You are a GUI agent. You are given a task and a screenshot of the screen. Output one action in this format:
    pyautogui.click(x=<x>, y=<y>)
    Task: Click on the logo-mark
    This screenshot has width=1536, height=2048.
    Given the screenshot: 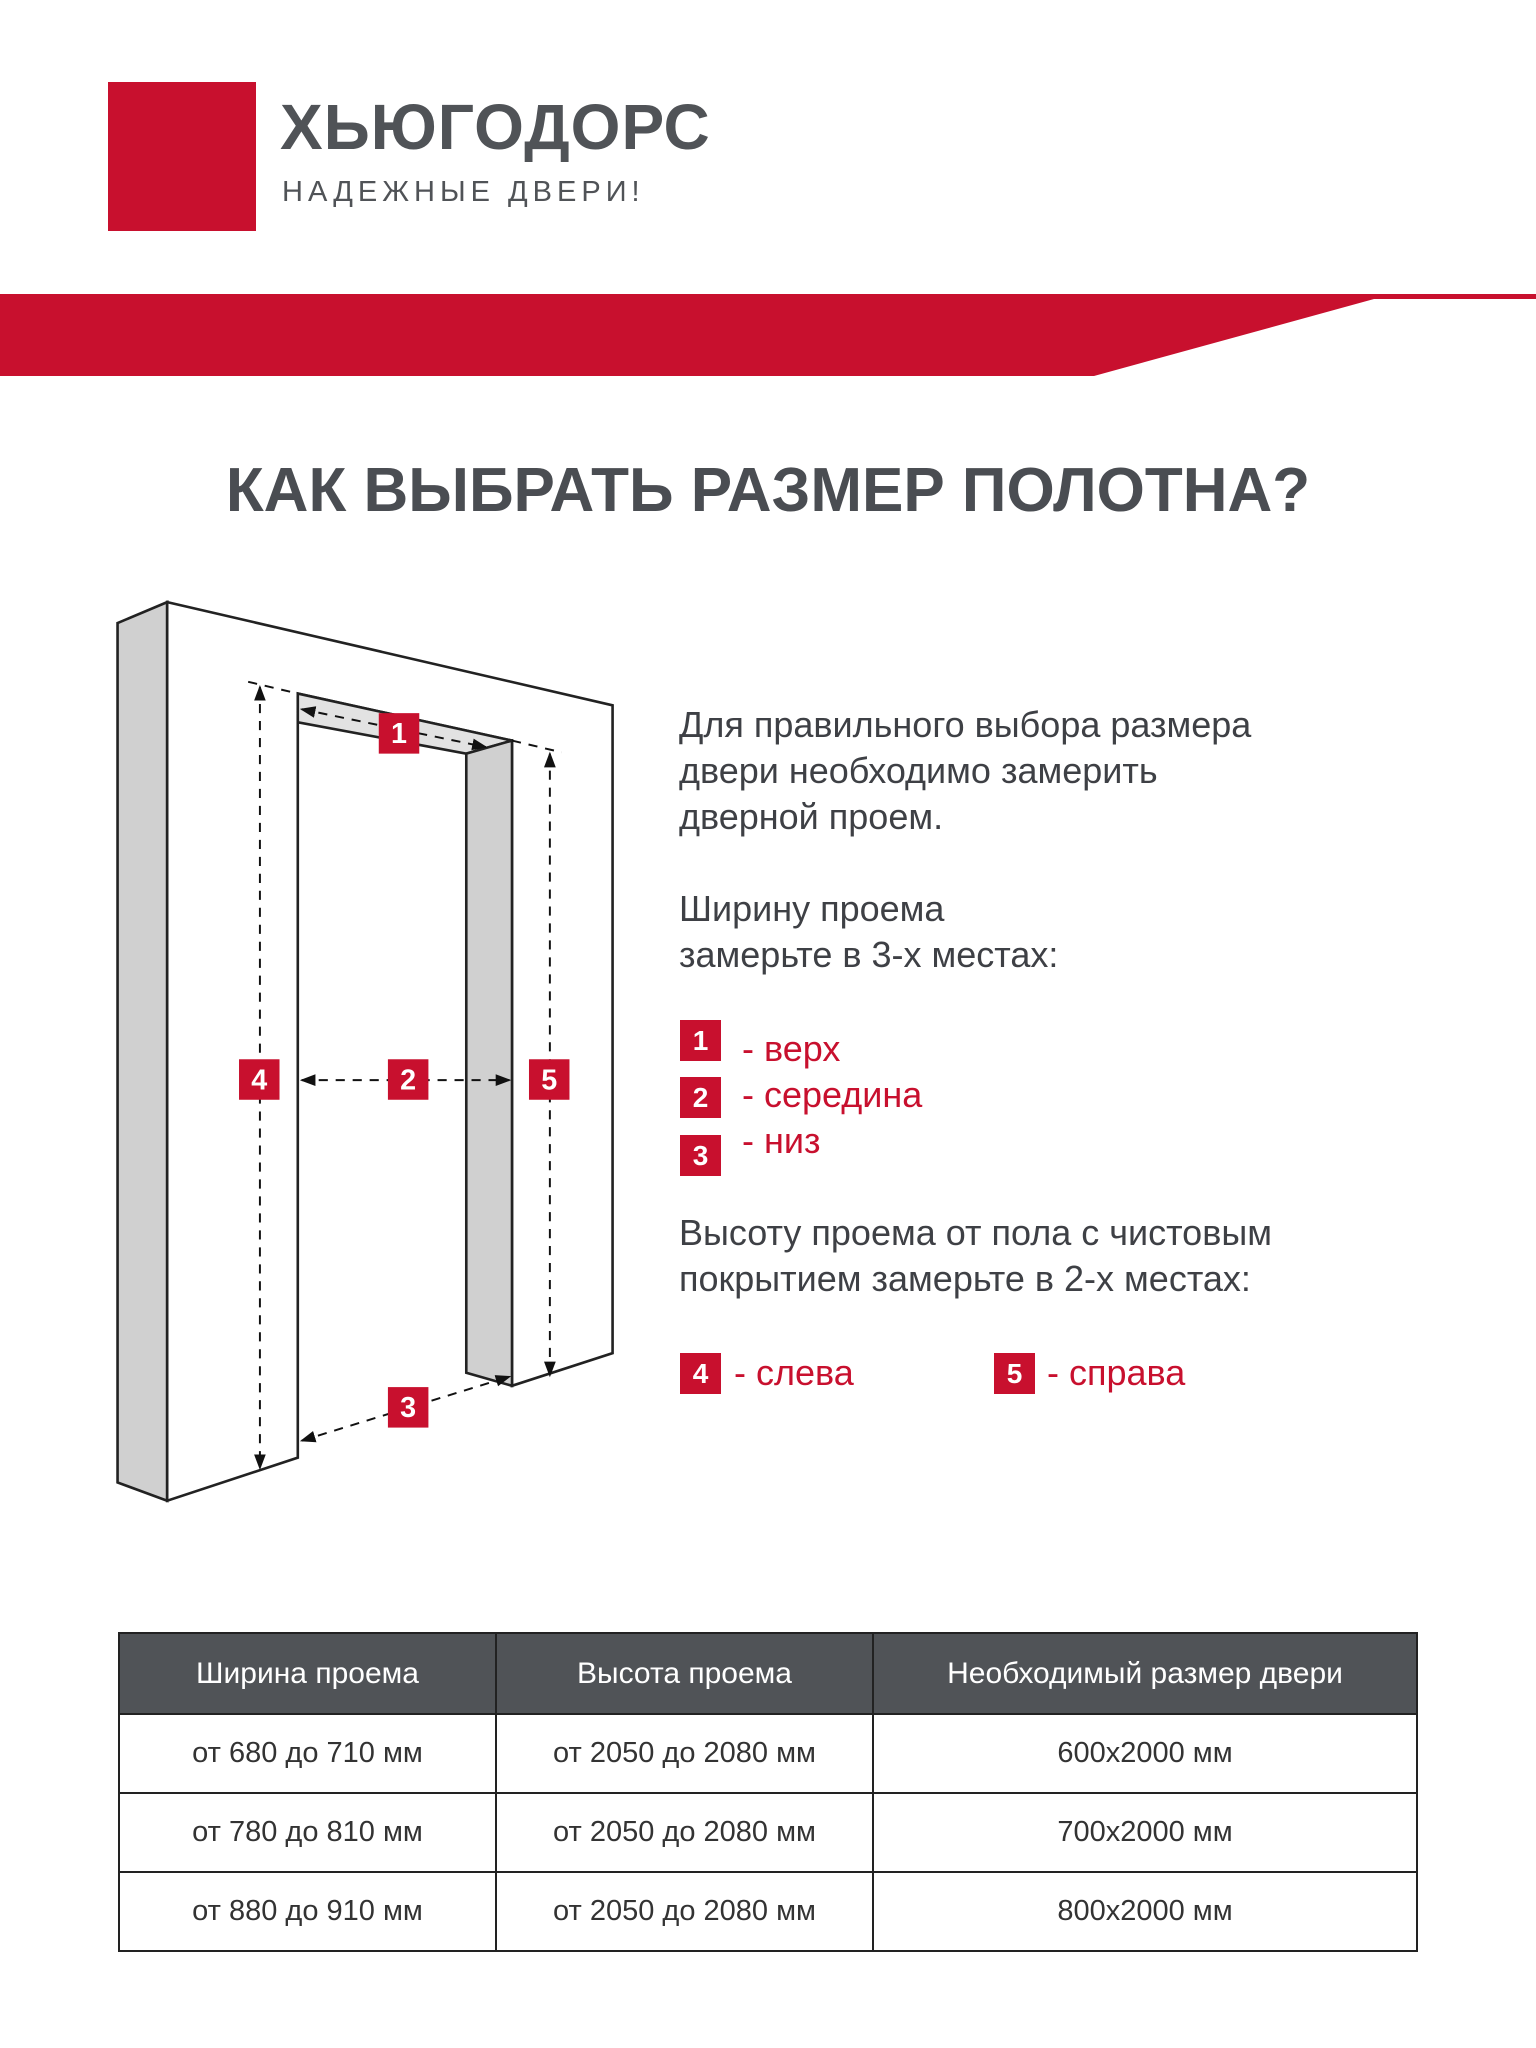 What is the action you would take?
    pyautogui.click(x=182, y=156)
    